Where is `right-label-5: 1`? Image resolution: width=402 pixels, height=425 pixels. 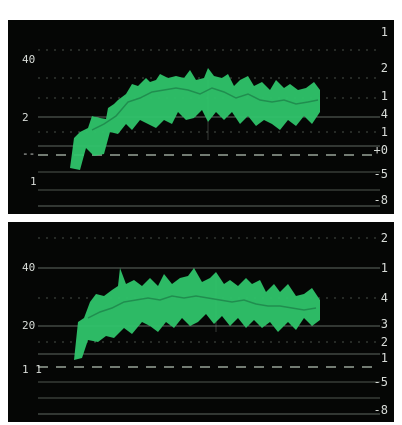
right-label-5: 1 is located at coordinates (384, 132).